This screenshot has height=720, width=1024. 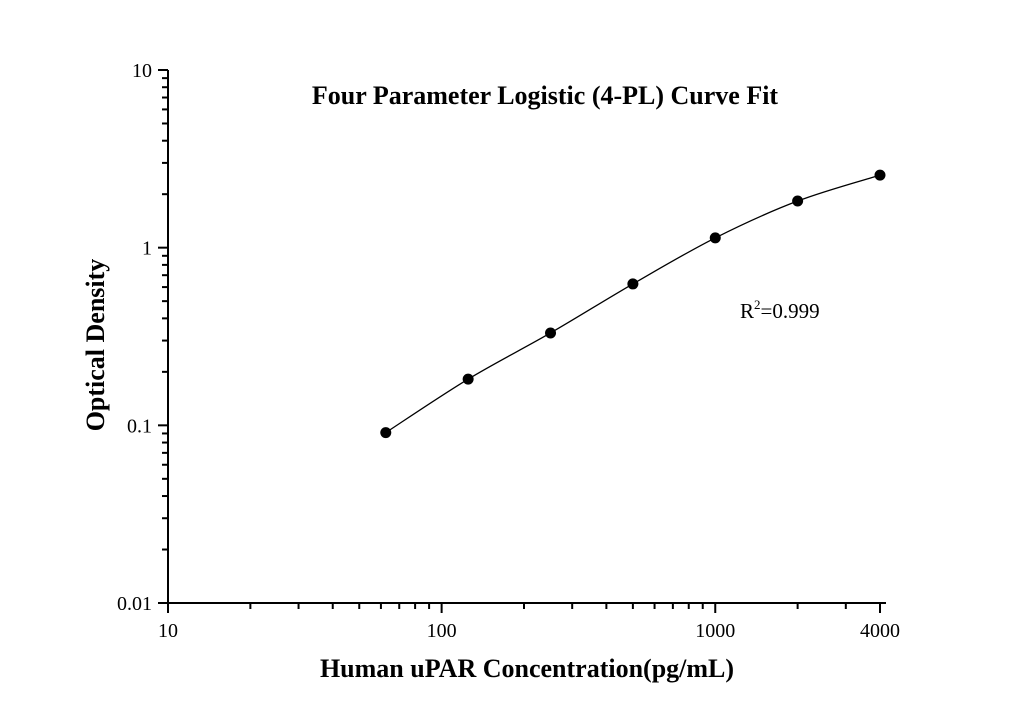 I want to click on x-tick-label: 4000, so click(x=880, y=631).